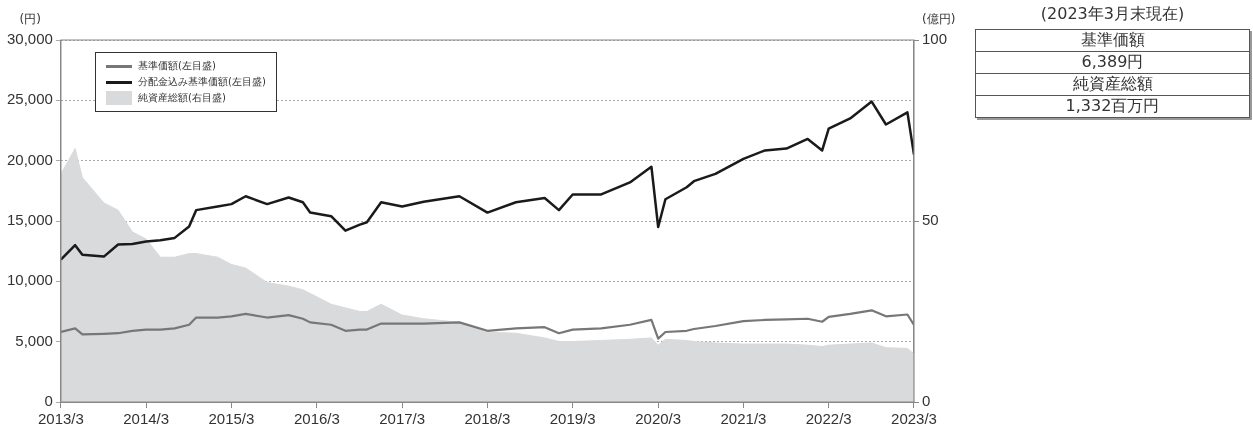  Describe the element at coordinates (29, 39) in the screenshot. I see `y-tick-label: 30,000` at that location.